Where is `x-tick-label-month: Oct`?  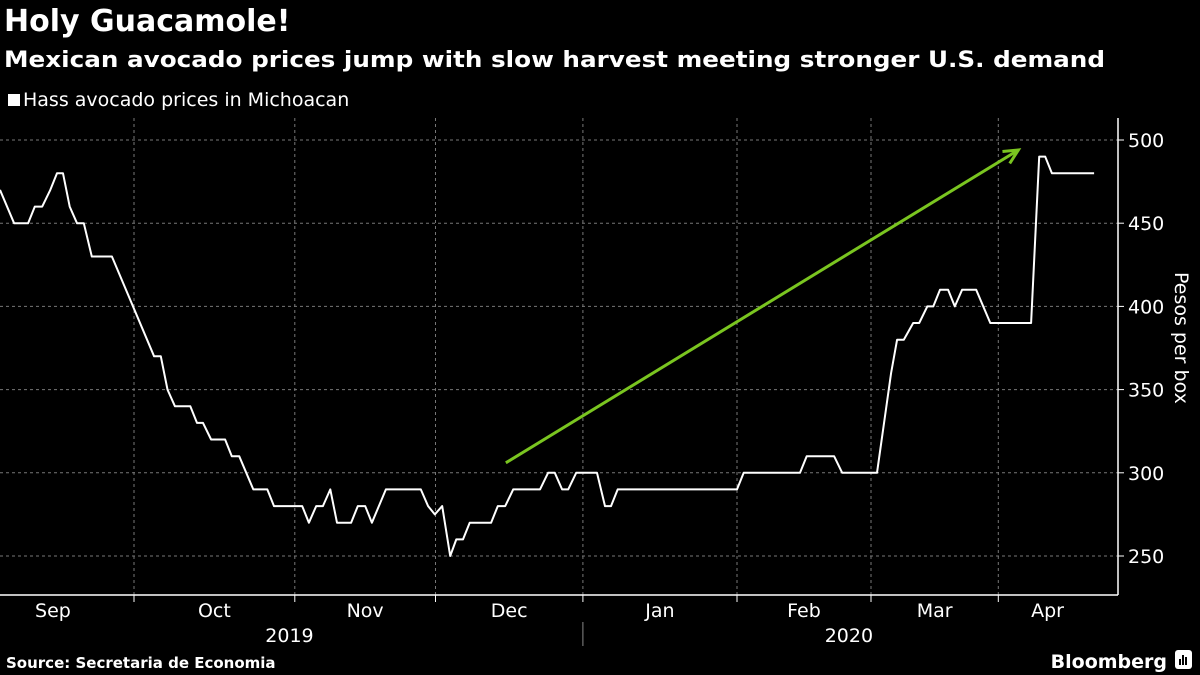
x-tick-label-month: Oct is located at coordinates (214, 611).